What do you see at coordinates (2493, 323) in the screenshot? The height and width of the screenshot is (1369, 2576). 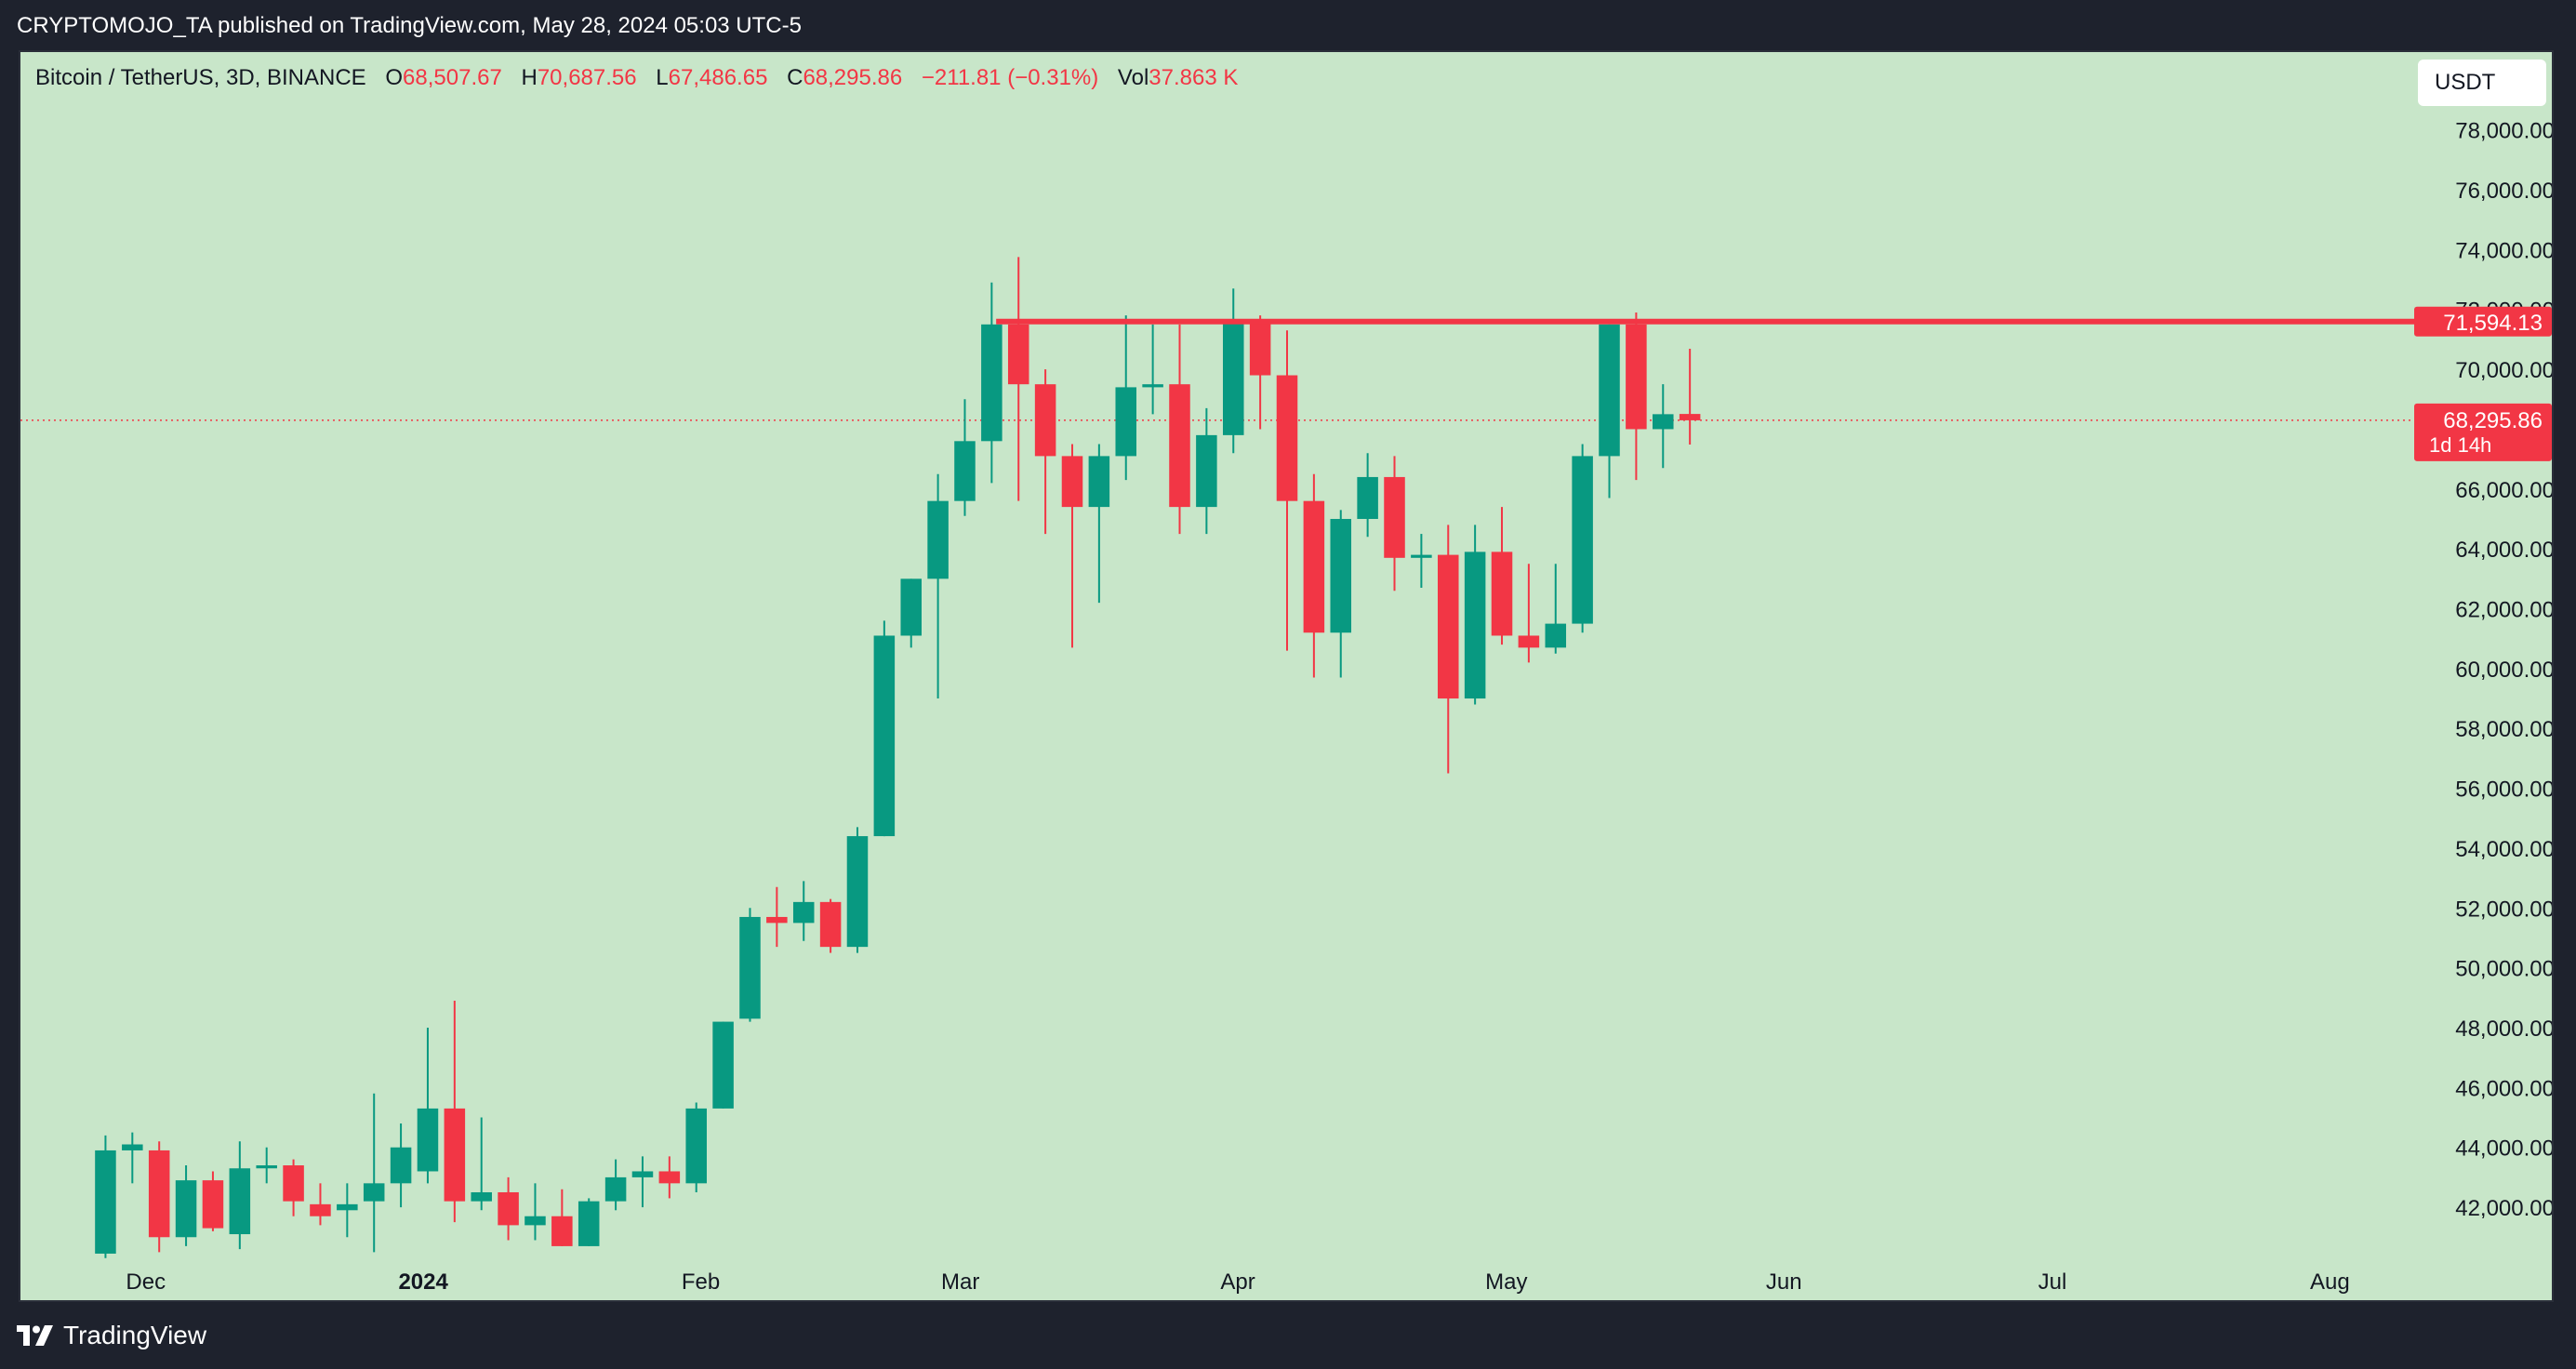 I see `resistance-price-label: 71,594.13` at bounding box center [2493, 323].